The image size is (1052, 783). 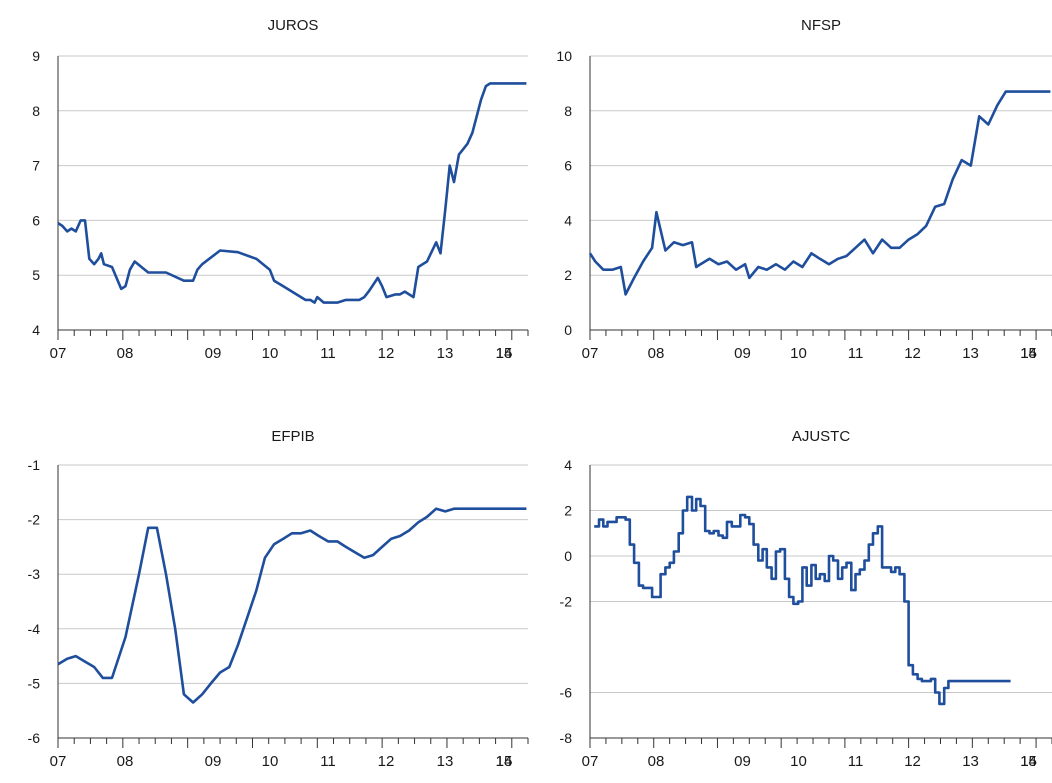 What do you see at coordinates (821, 25) in the screenshot?
I see `chart-title: NFSP` at bounding box center [821, 25].